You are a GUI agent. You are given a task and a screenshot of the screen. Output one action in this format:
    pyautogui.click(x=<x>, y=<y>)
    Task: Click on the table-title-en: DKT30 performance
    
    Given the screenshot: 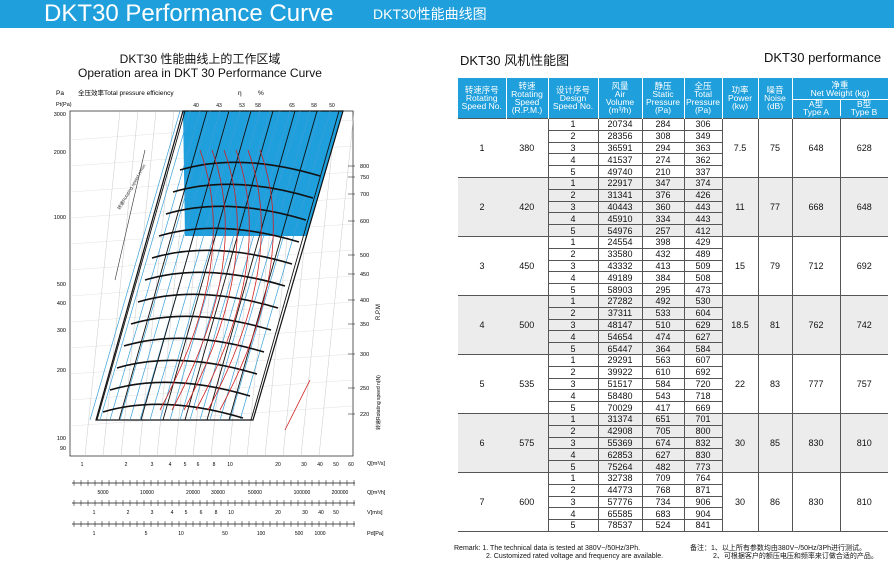 What is the action you would take?
    pyautogui.click(x=823, y=57)
    